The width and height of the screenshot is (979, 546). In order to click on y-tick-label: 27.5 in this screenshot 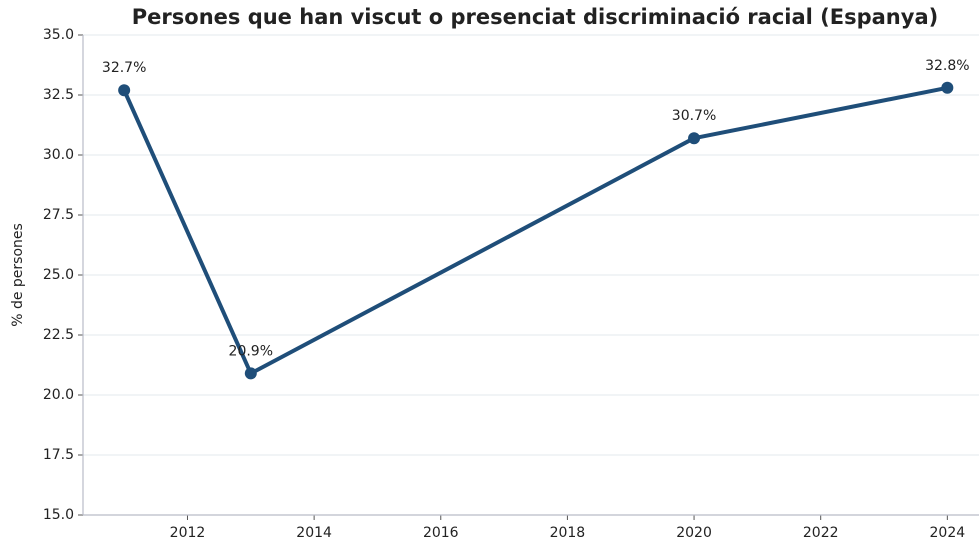, I will do `click(58, 215)`.